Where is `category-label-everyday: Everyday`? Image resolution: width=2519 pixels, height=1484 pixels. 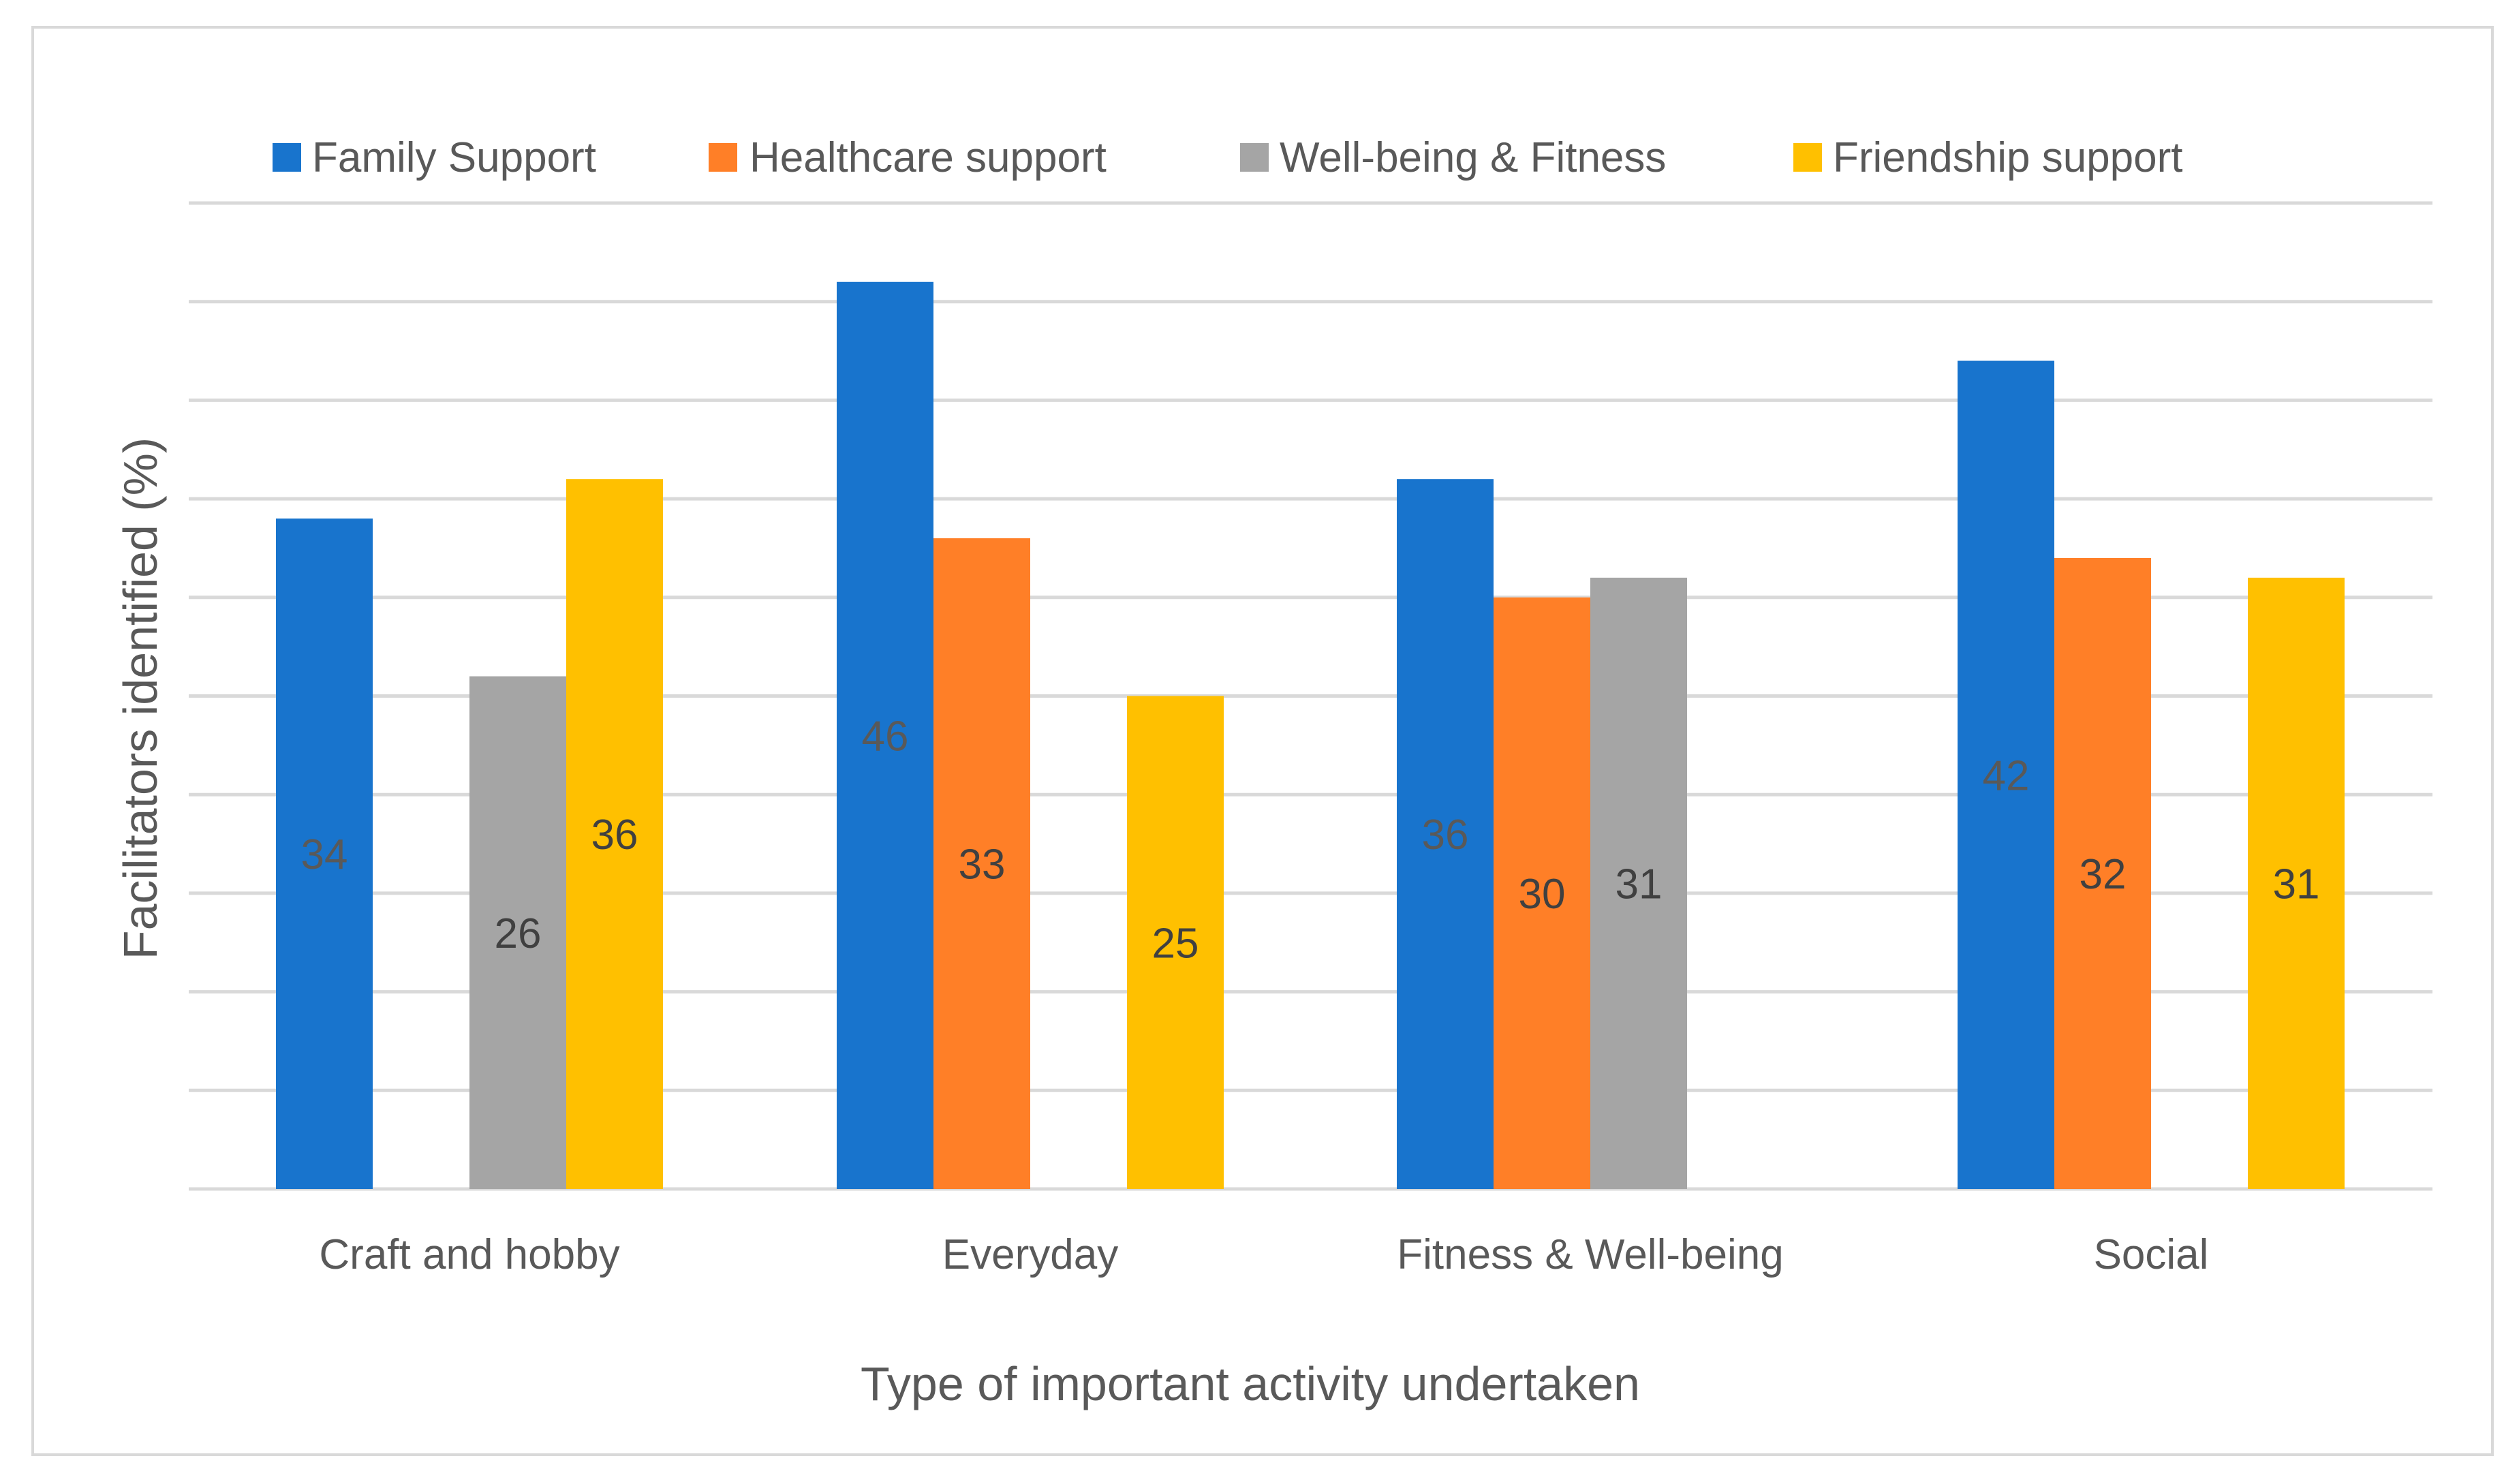 category-label-everyday: Everyday is located at coordinates (1030, 1255).